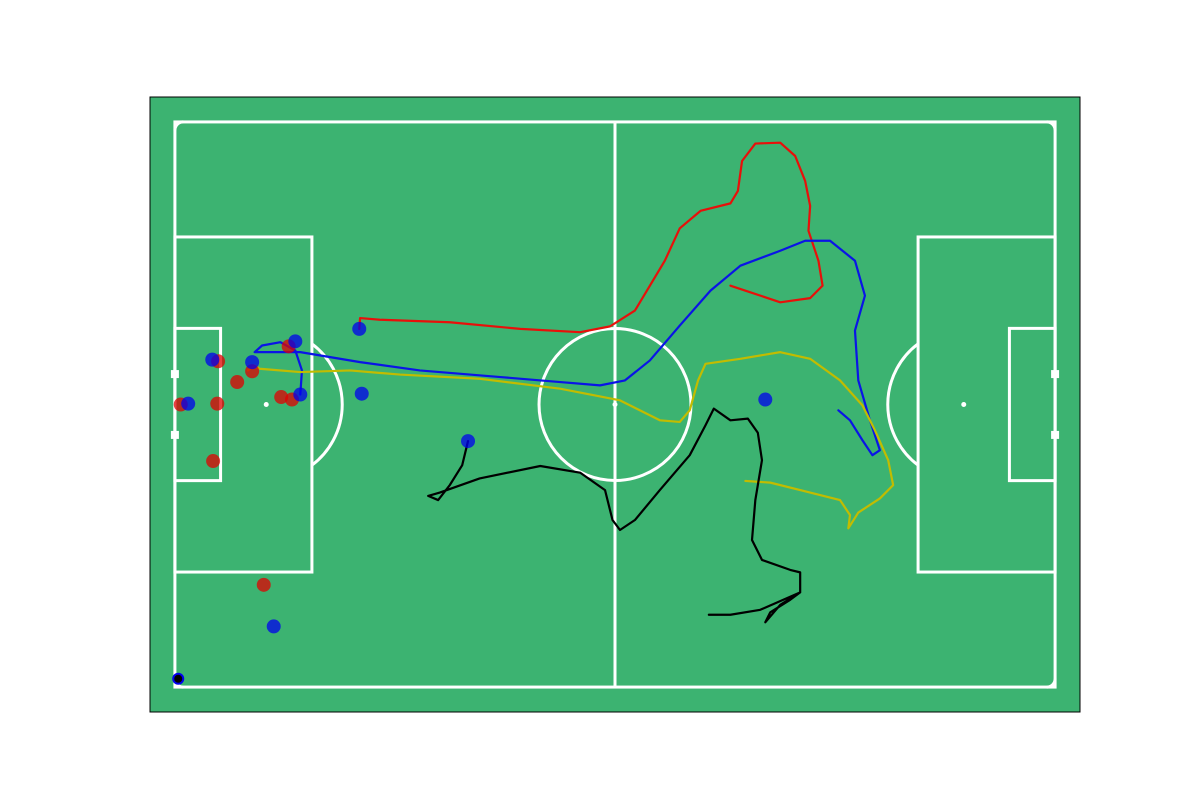 The image size is (1200, 800). I want to click on centre-spot, so click(615, 404).